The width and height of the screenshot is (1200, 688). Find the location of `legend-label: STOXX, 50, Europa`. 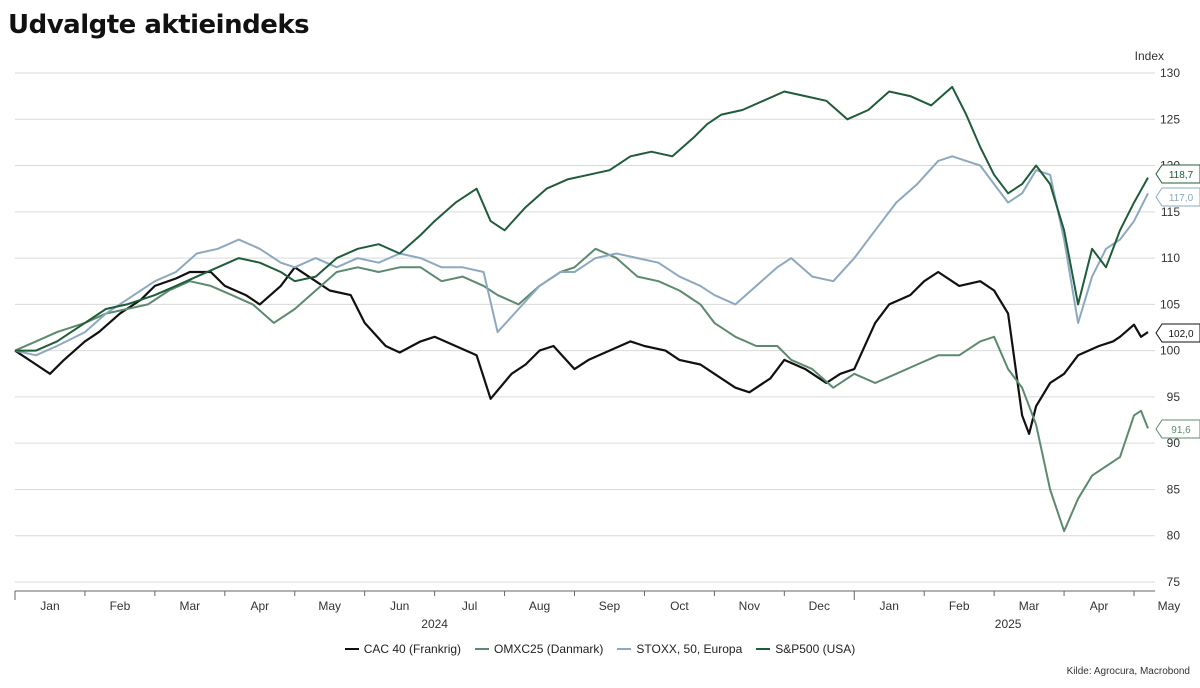

legend-label: STOXX, 50, Europa is located at coordinates (689, 649).